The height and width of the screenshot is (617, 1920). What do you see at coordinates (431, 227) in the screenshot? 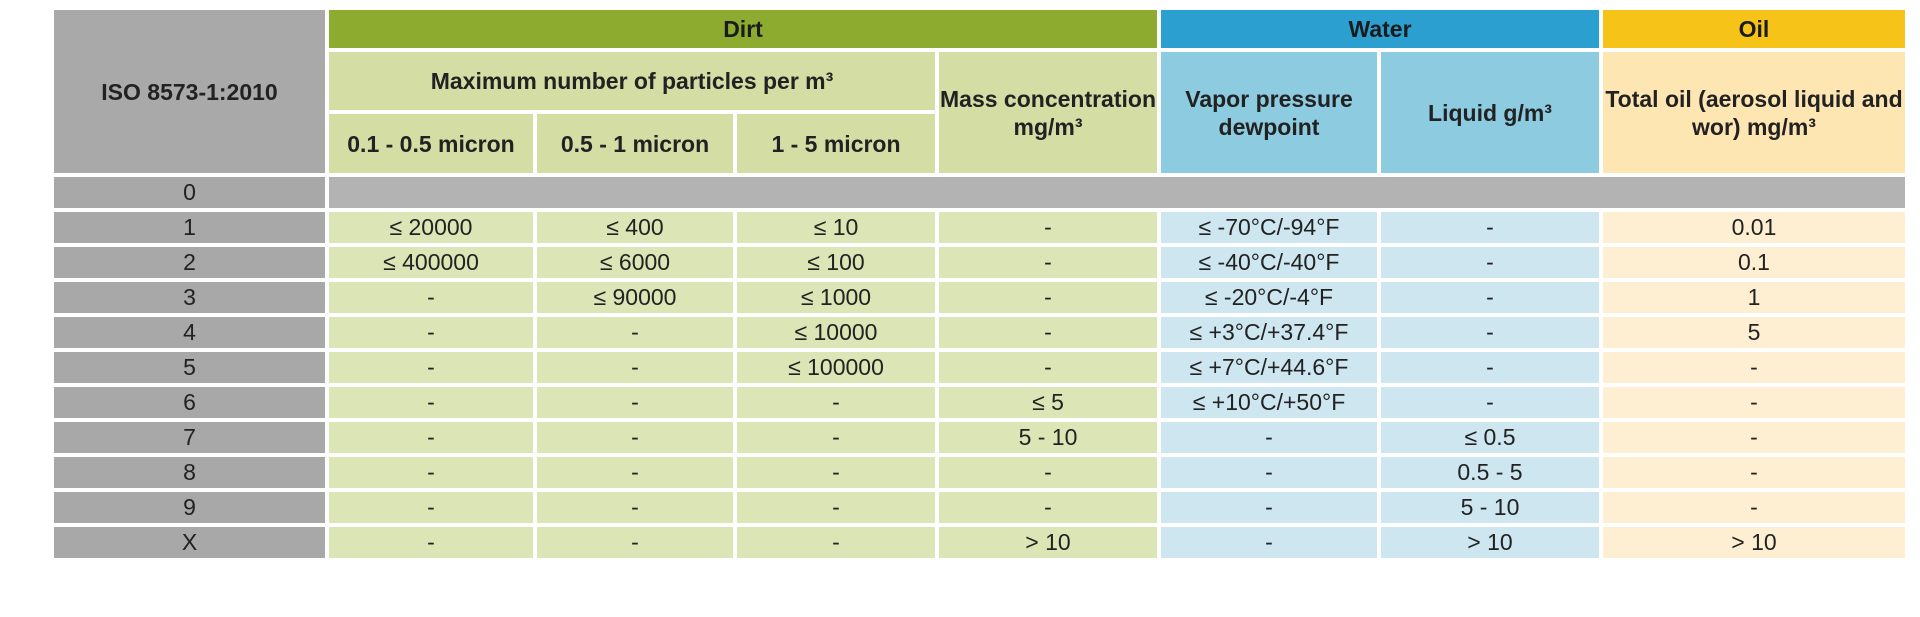
I see `value-cell: ≤ 20000` at bounding box center [431, 227].